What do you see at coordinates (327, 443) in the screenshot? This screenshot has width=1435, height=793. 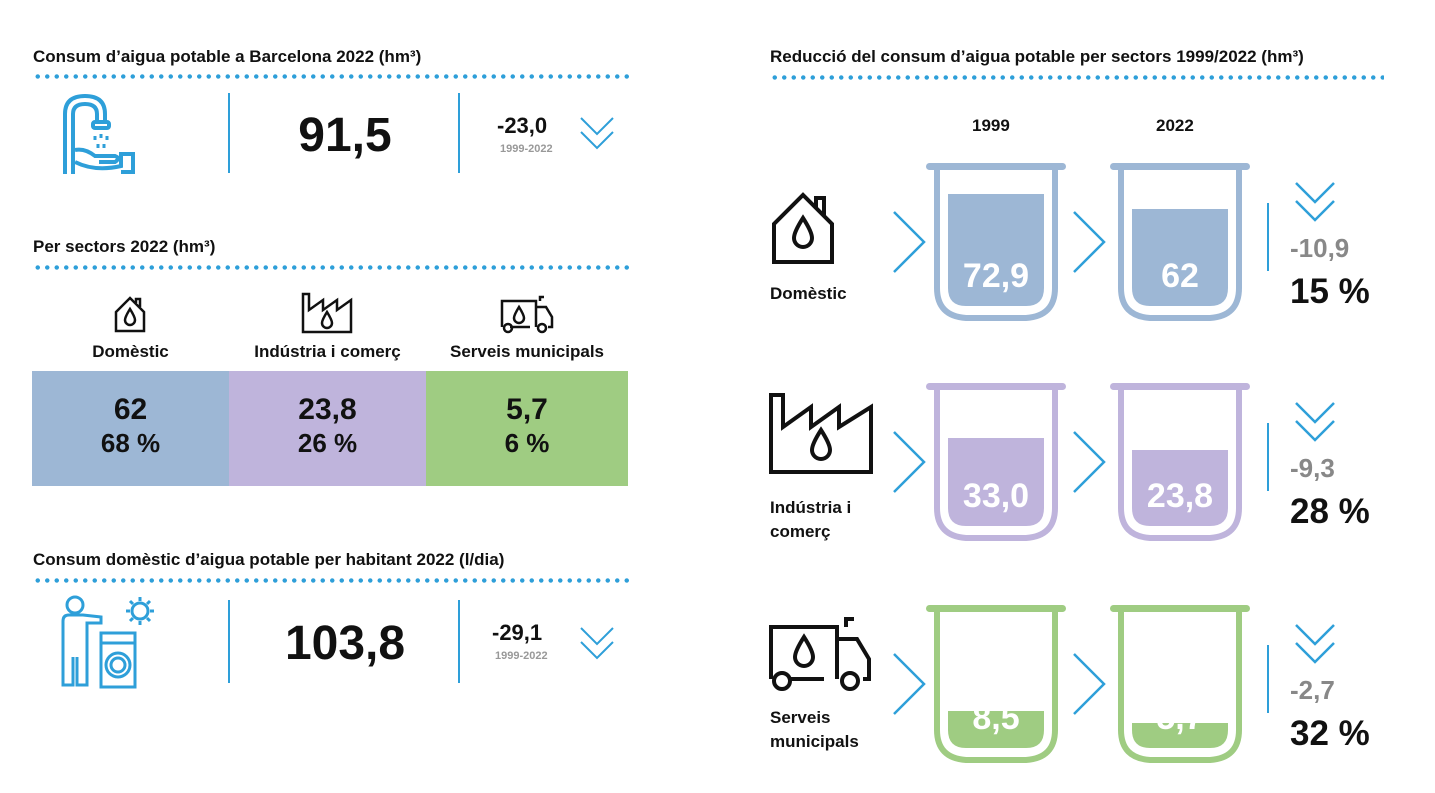 I see `sector-percent: 26 %` at bounding box center [327, 443].